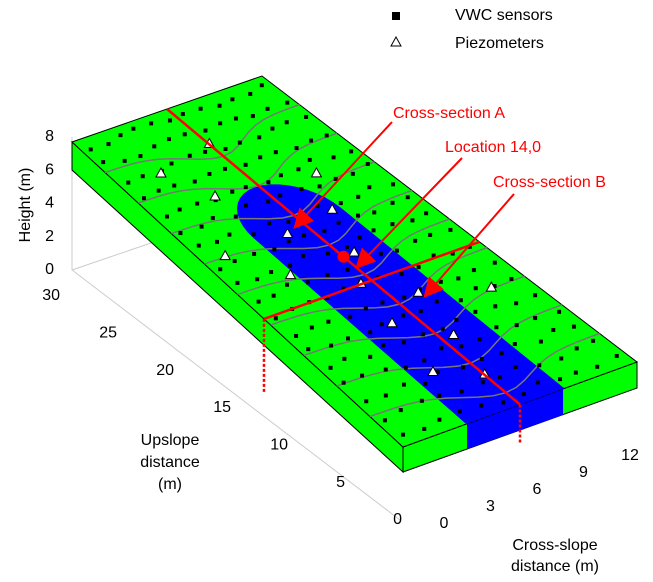  Describe the element at coordinates (51, 295) in the screenshot. I see `tick-label: 30` at that location.